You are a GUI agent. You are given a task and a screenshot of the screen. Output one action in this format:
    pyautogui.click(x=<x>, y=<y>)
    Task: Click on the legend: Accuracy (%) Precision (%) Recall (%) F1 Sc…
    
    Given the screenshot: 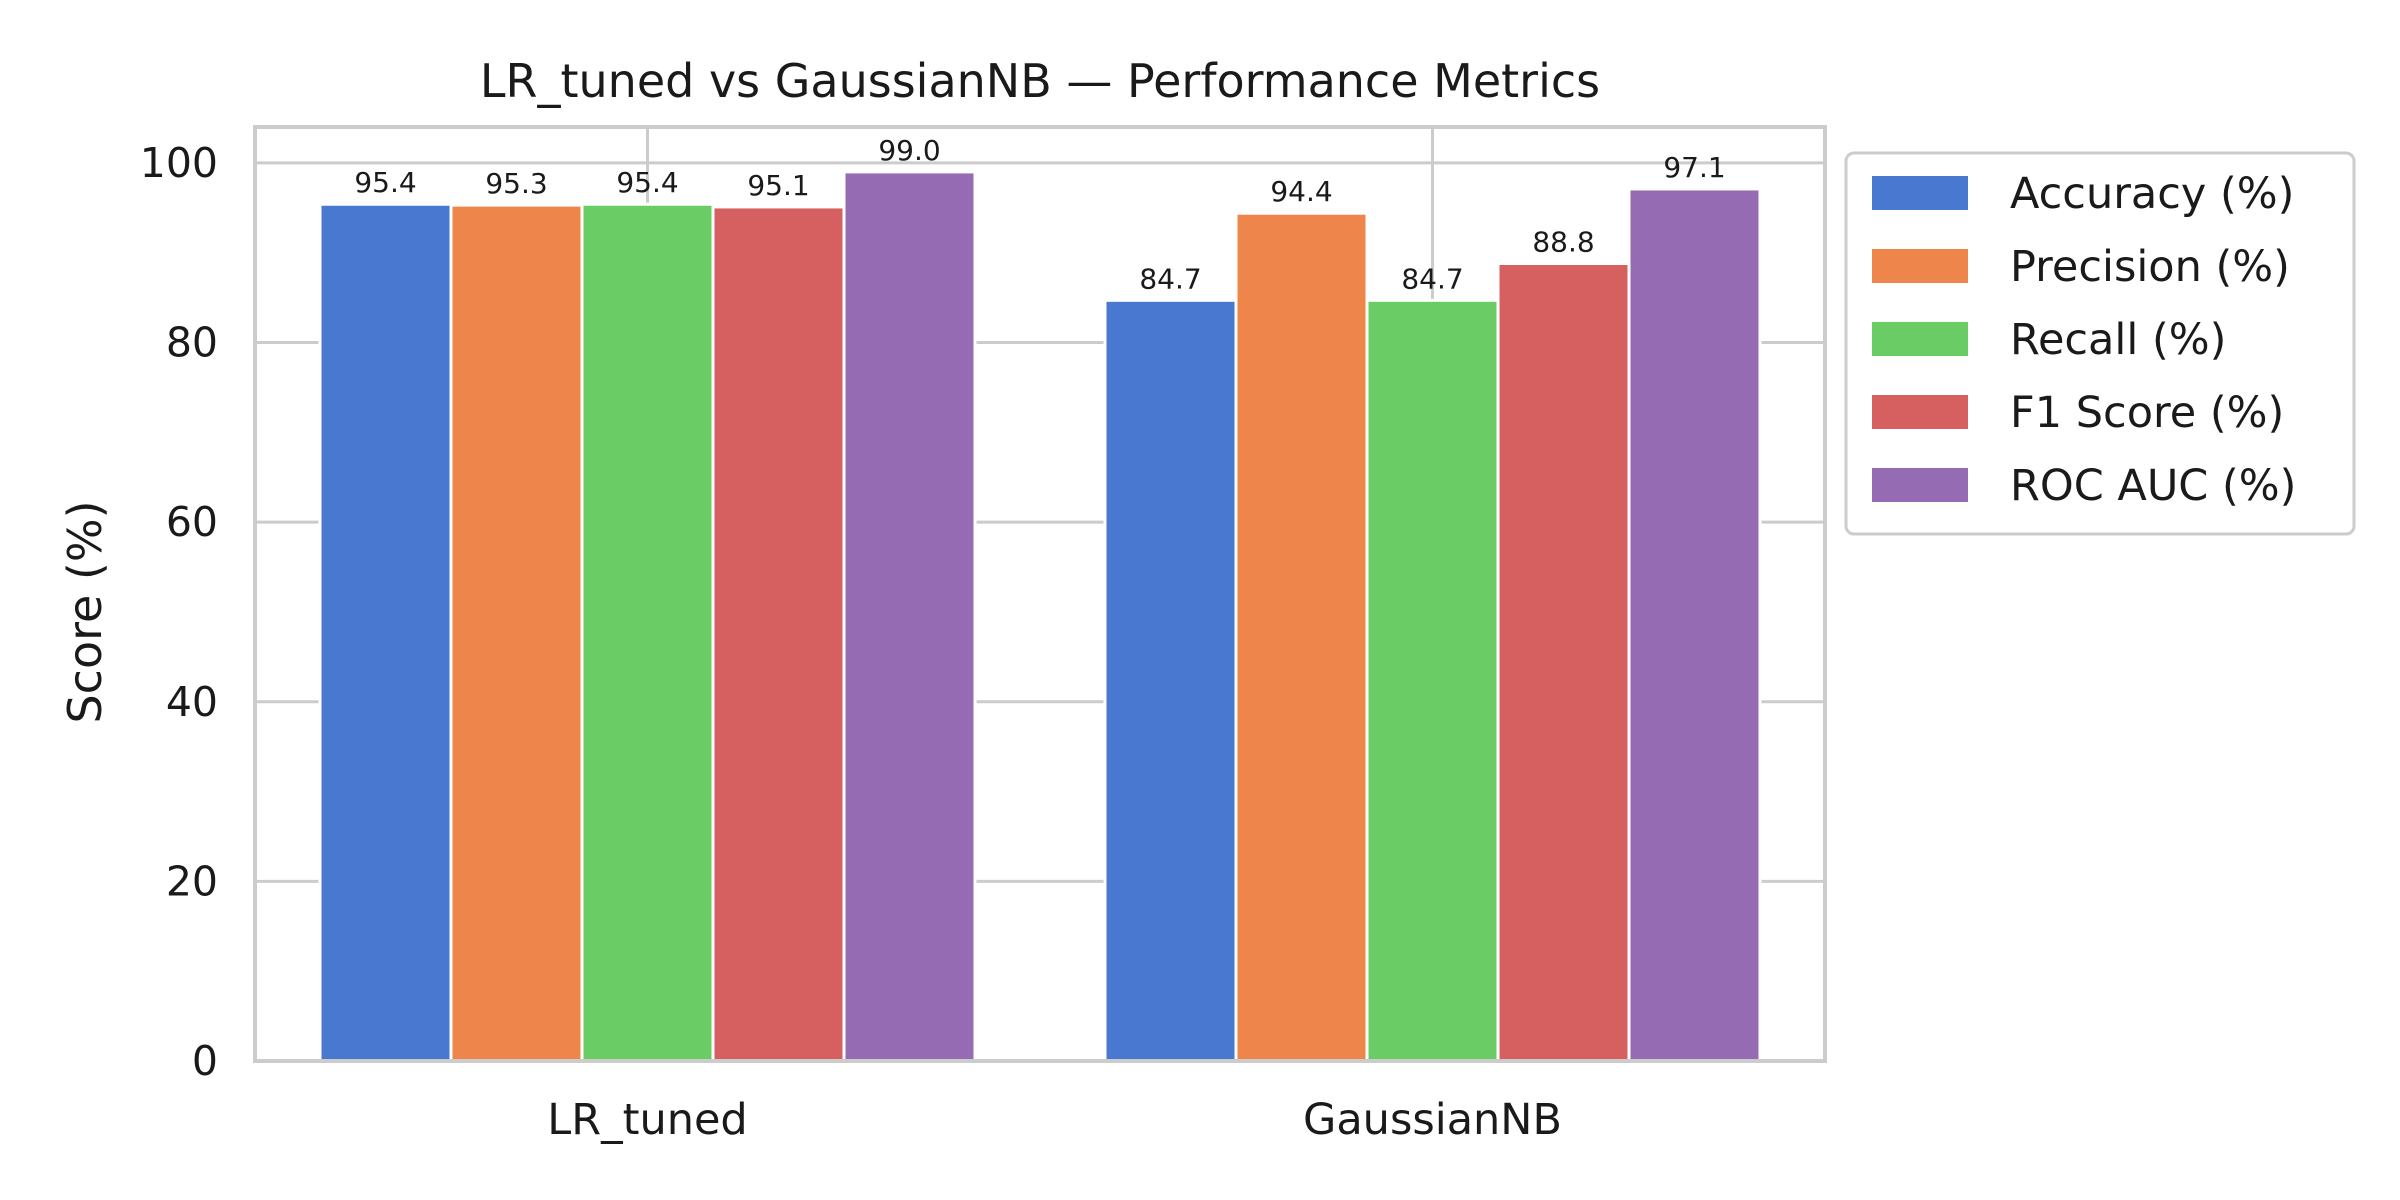 What is the action you would take?
    pyautogui.click(x=2100, y=343)
    